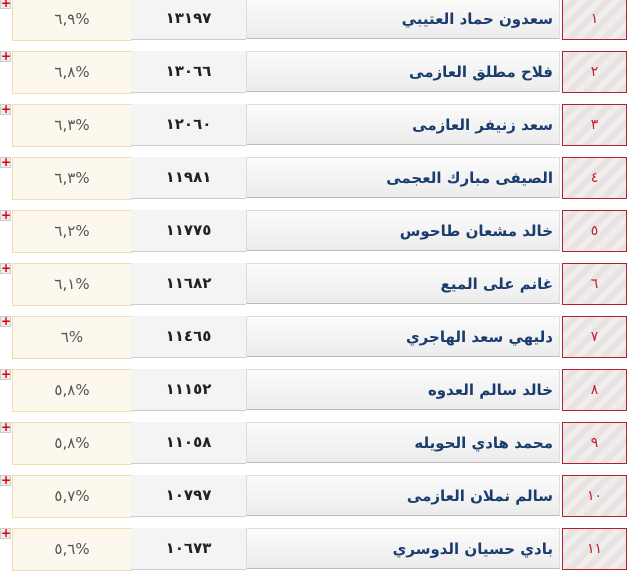 The image size is (628, 573). Describe the element at coordinates (594, 549) in the screenshot. I see `rank-cell: ١١` at that location.